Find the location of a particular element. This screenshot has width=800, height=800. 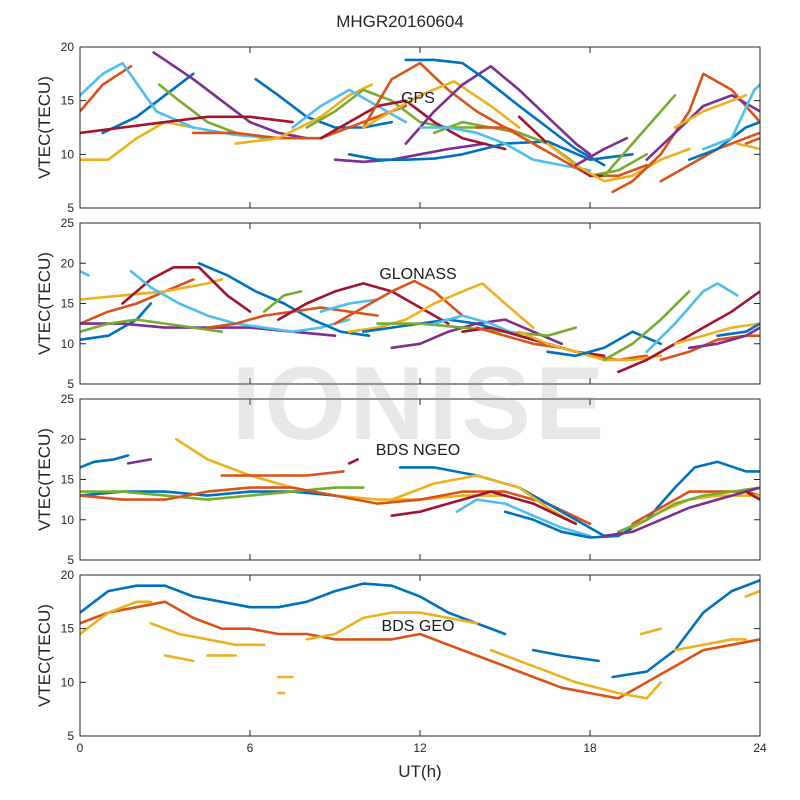

y-tick-label: 25 is located at coordinates (68, 223).